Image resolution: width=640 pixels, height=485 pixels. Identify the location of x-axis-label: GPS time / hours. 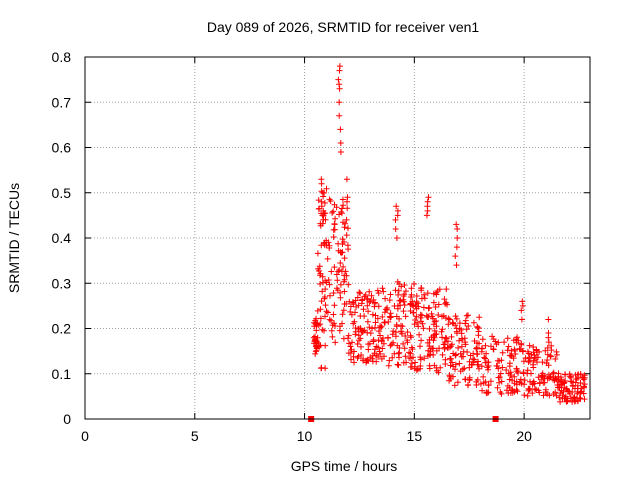
(344, 466).